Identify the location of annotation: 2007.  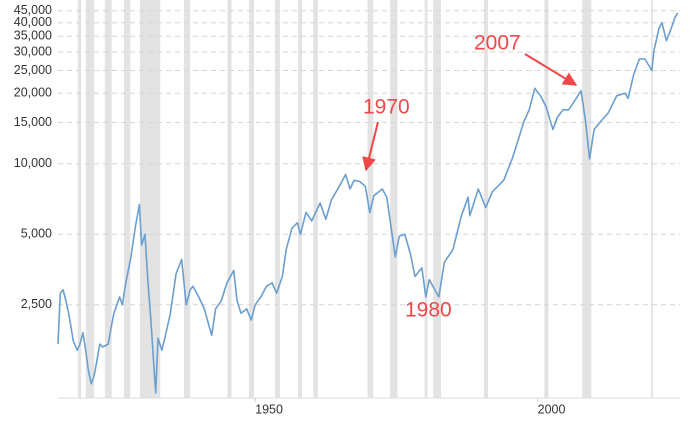
(497, 43).